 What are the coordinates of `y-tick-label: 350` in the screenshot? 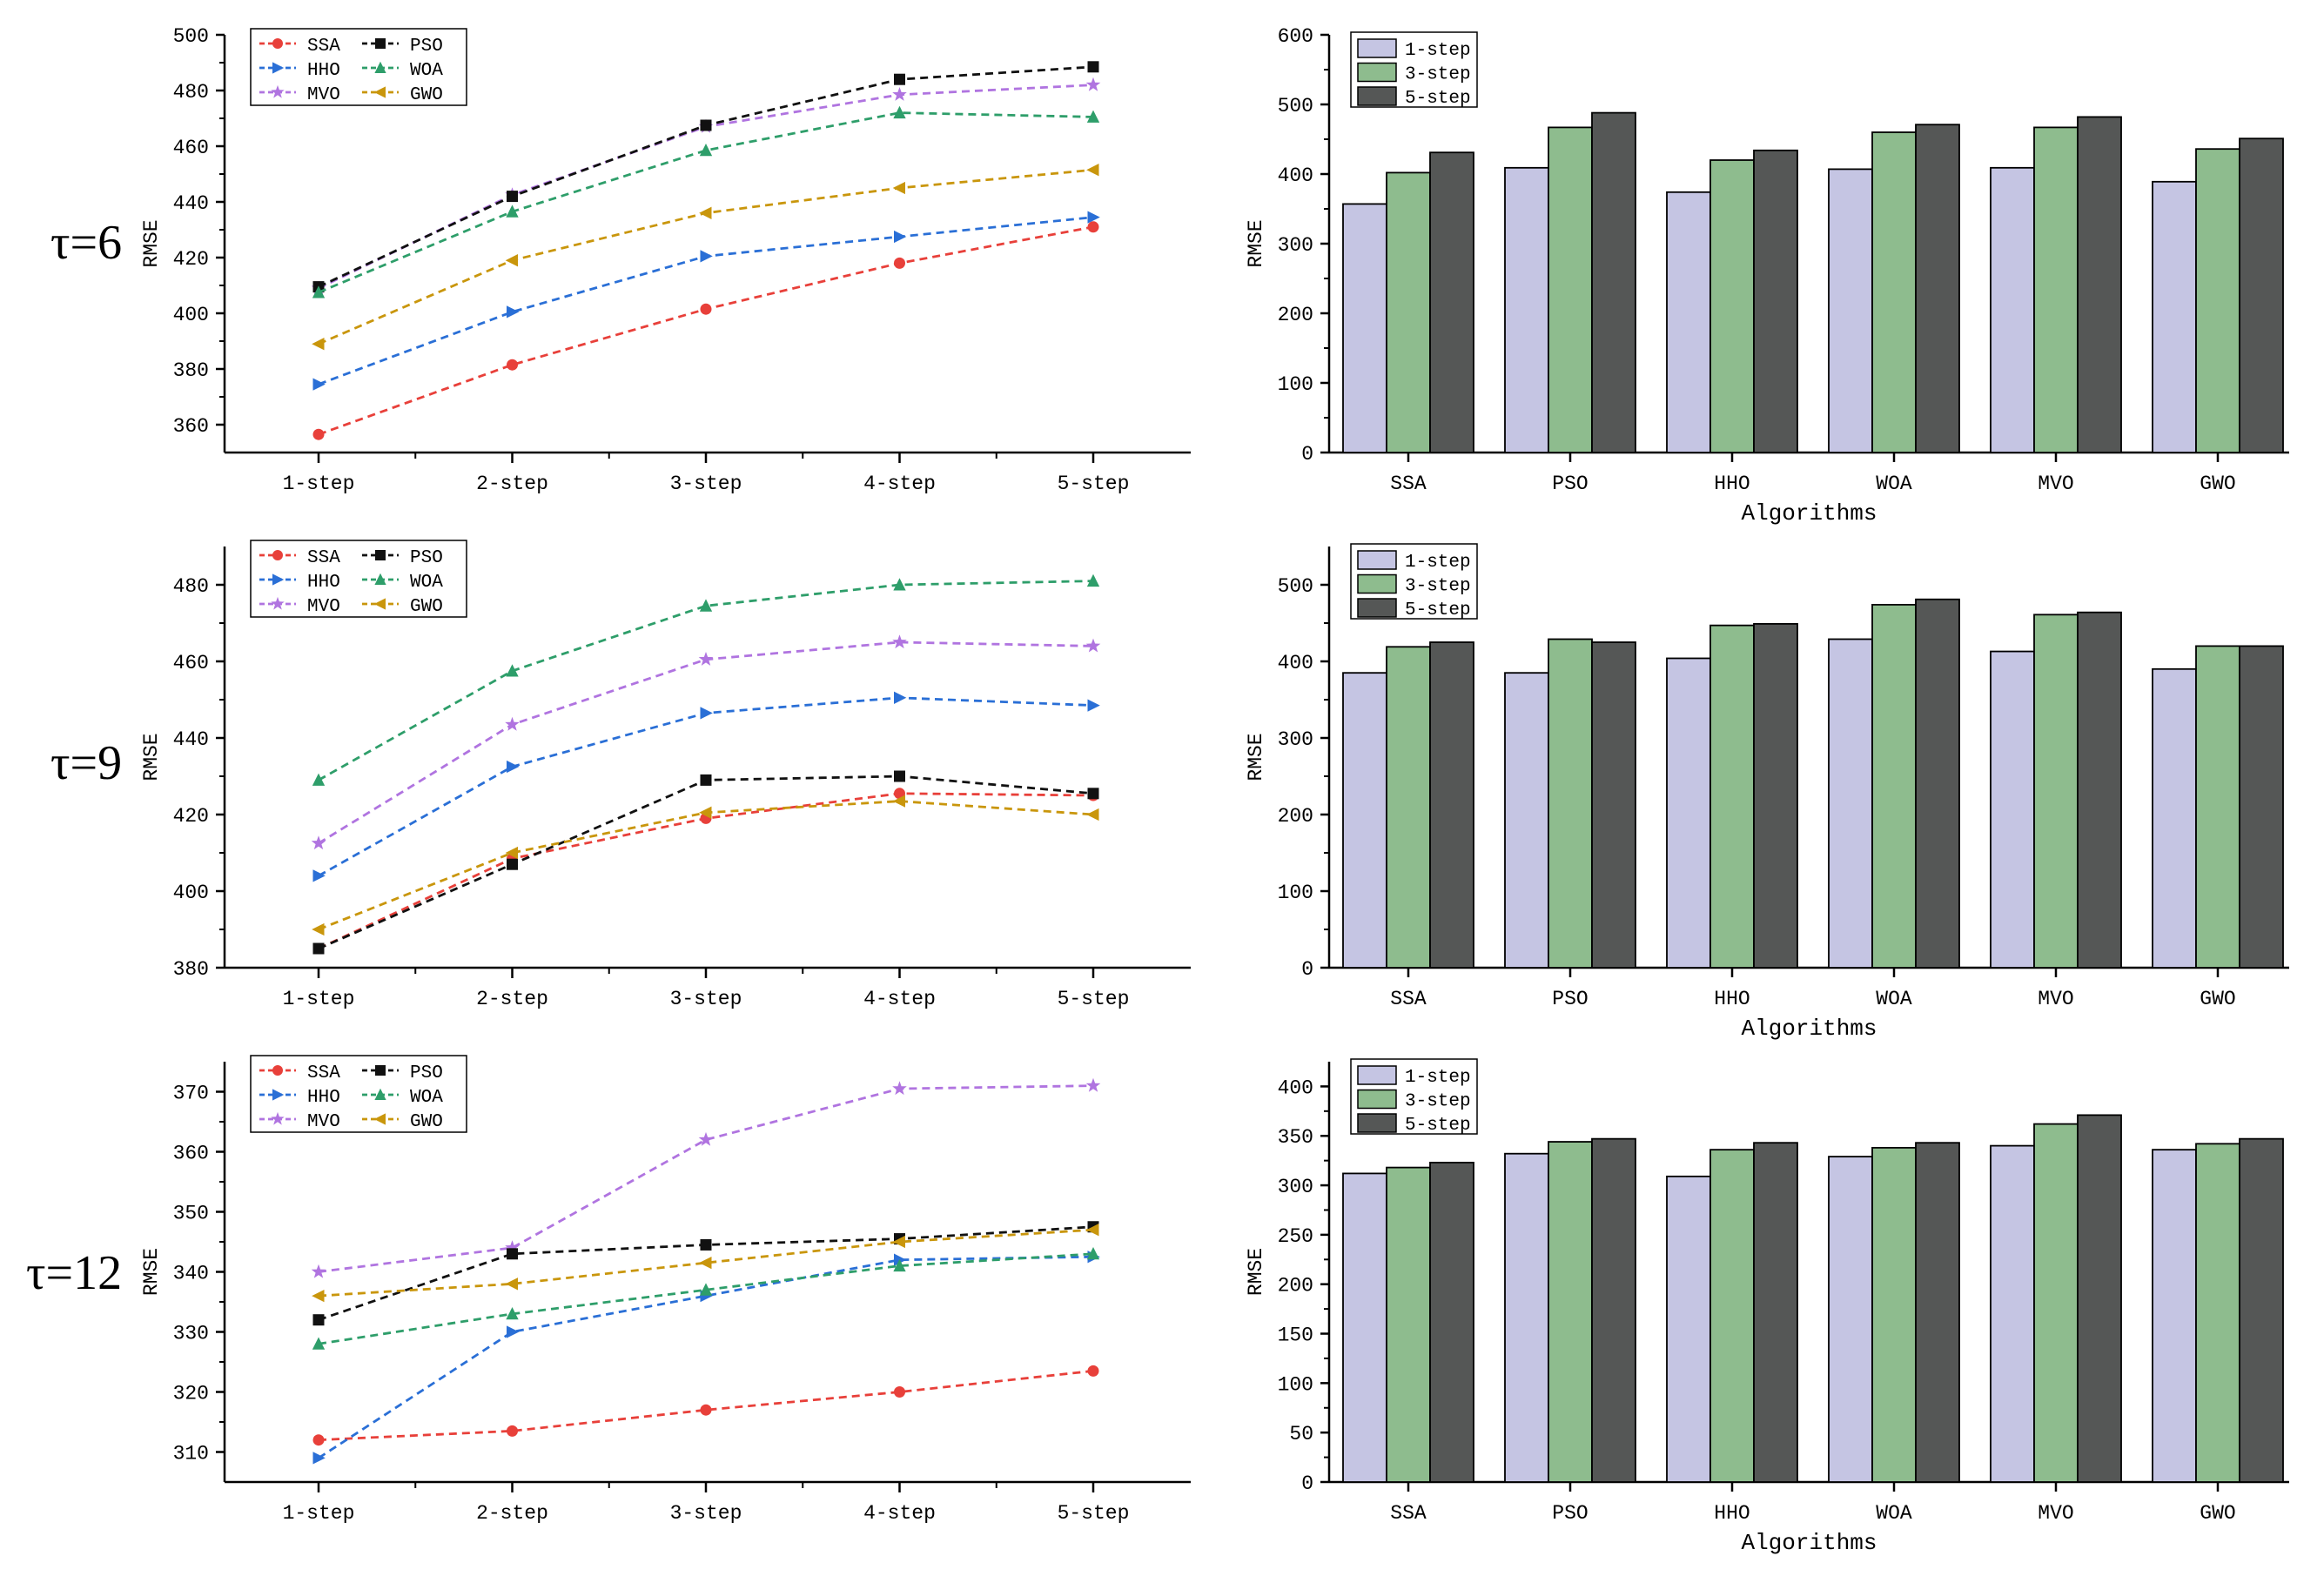 It's located at (191, 1214).